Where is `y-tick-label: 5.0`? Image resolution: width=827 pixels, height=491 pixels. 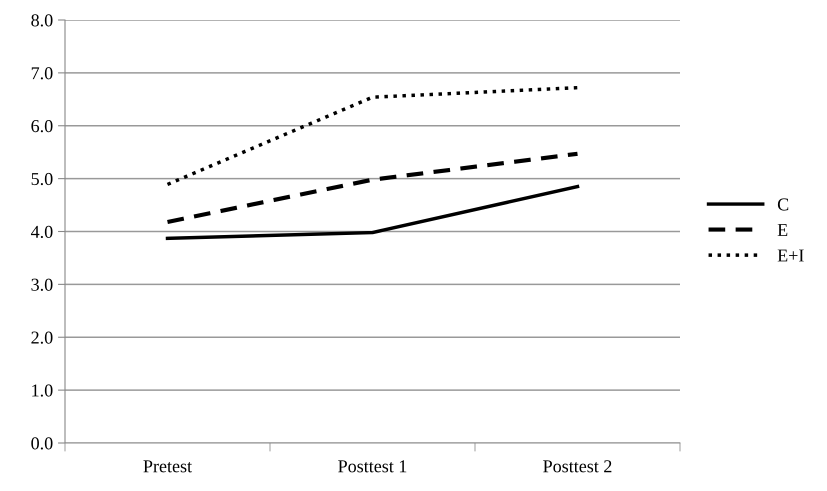 y-tick-label: 5.0 is located at coordinates (42, 179).